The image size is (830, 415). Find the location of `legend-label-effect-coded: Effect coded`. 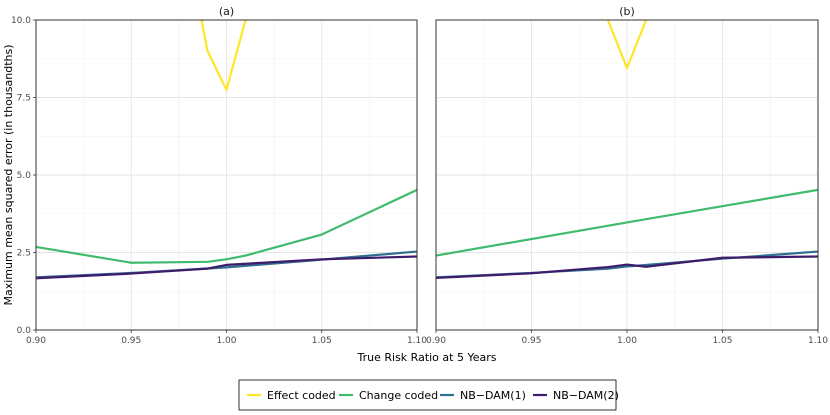

legend-label-effect-coded: Effect coded is located at coordinates (301, 395).